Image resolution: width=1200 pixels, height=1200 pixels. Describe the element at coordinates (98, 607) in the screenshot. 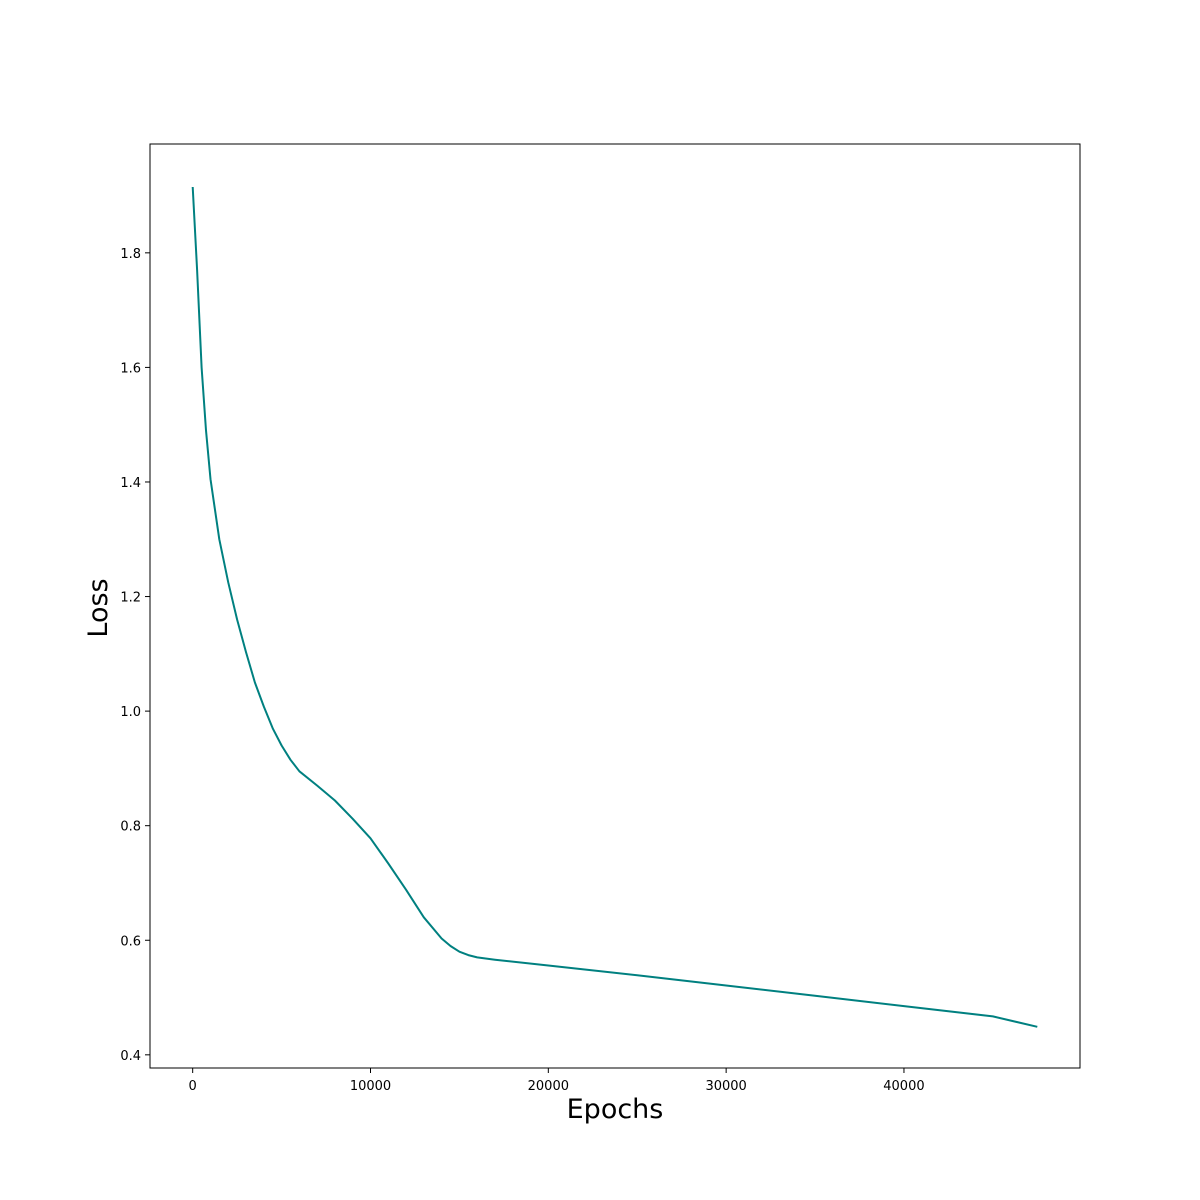

I see `y-axis-label: Loss` at that location.